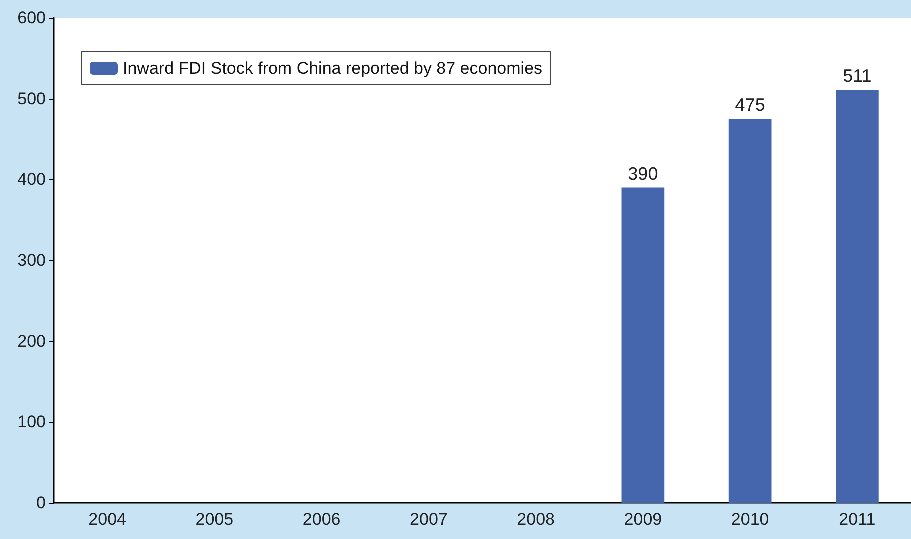  Describe the element at coordinates (32, 422) in the screenshot. I see `y-tick-label: 100` at that location.